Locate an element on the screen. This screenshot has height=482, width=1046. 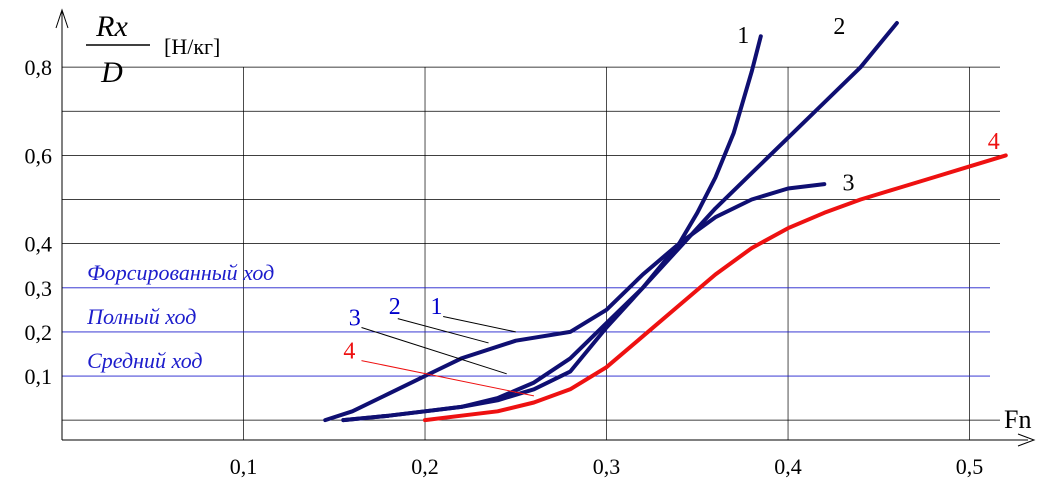
series-label: 3 is located at coordinates (848, 184).